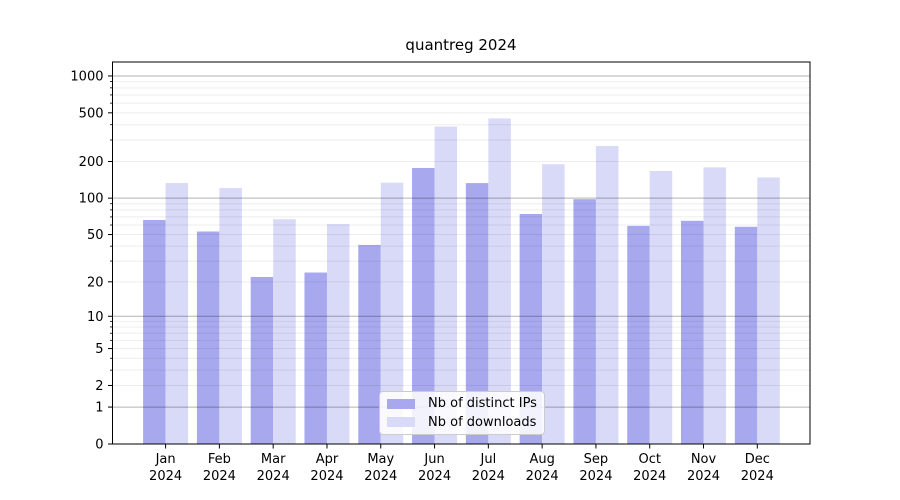  What do you see at coordinates (757, 459) in the screenshot?
I see `x-tick-label-month: Dec` at bounding box center [757, 459].